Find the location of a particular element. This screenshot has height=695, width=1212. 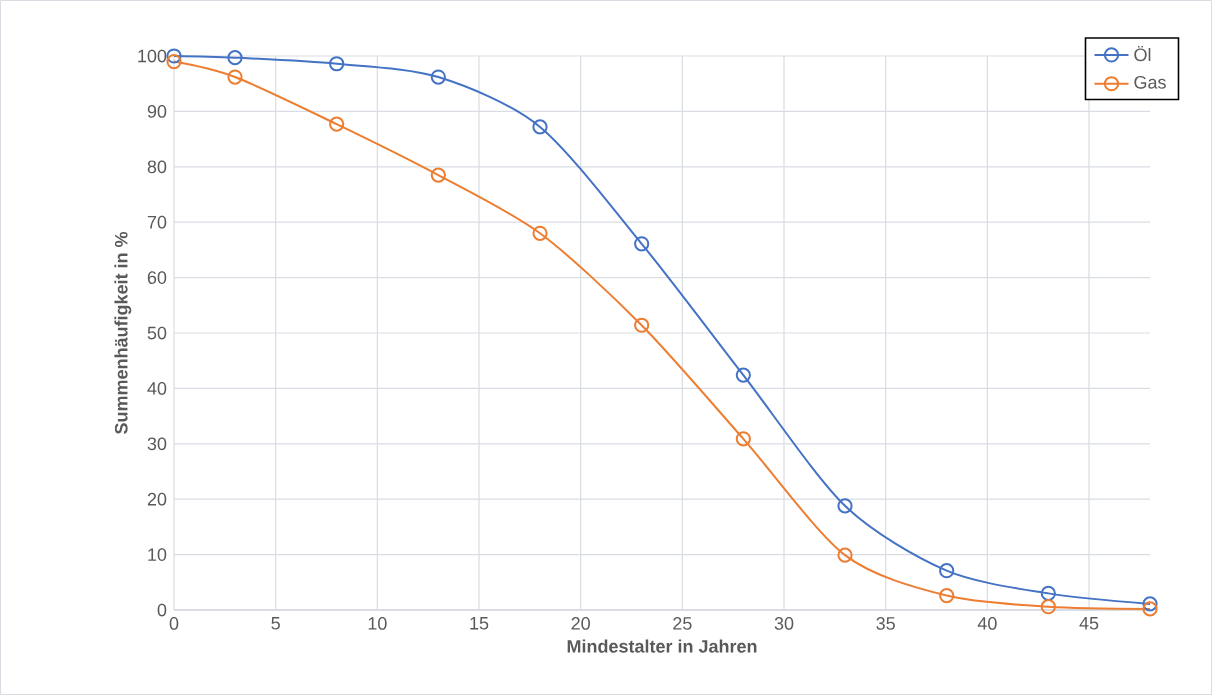

y-tick-label: 60 is located at coordinates (157, 277).